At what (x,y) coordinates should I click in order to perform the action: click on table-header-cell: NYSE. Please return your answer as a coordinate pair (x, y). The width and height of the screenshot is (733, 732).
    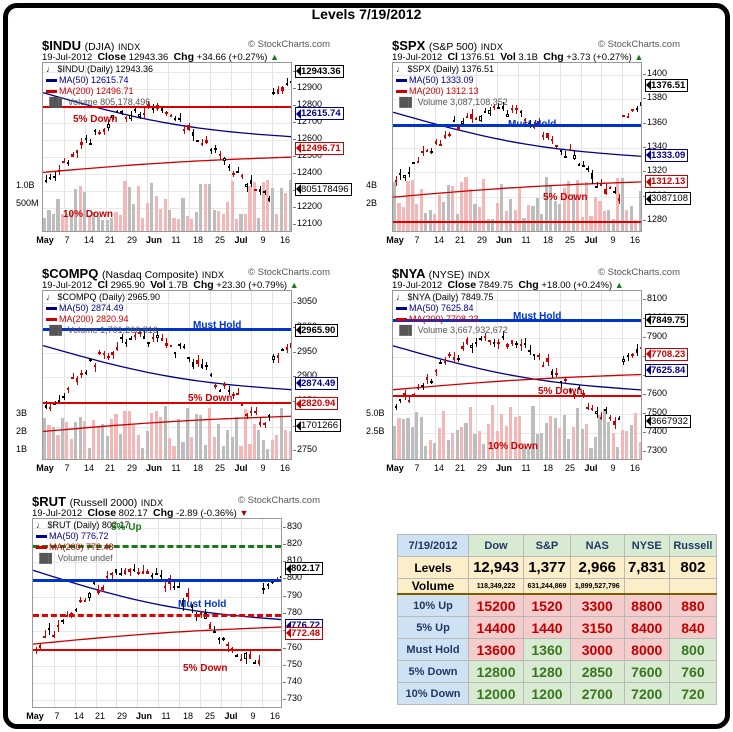
    Looking at the image, I should click on (646, 545).